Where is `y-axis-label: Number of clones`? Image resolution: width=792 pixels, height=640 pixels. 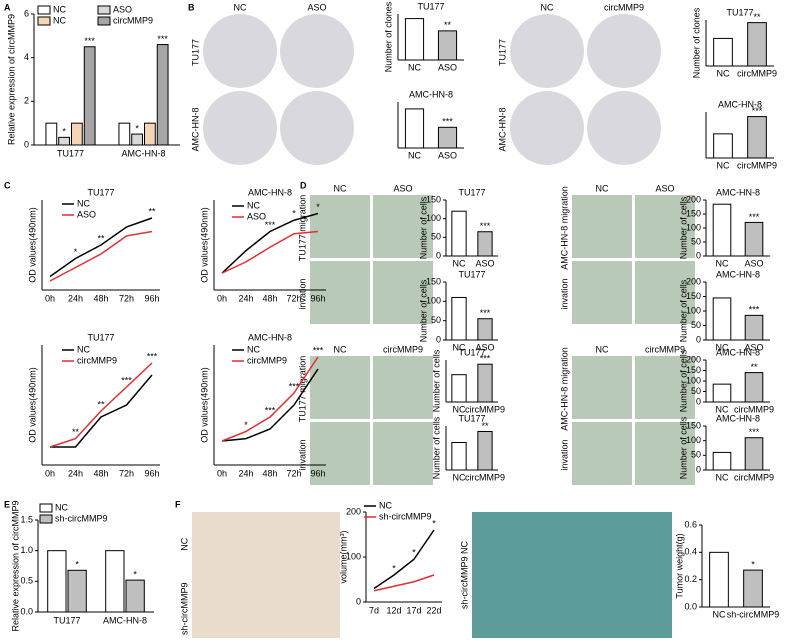
y-axis-label: Number of clones is located at coordinates (696, 42).